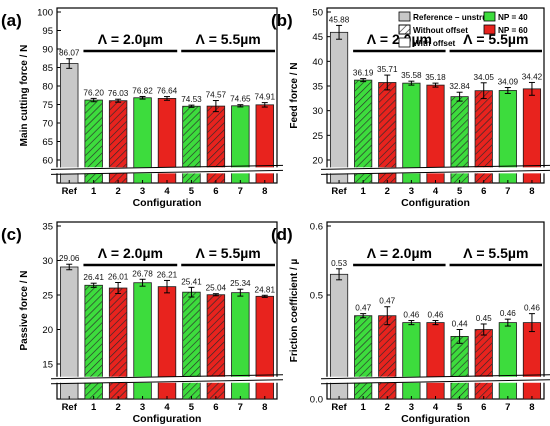 The image size is (550, 426). Describe the element at coordinates (47, 330) in the screenshot. I see `y-tick-label: 20` at that location.